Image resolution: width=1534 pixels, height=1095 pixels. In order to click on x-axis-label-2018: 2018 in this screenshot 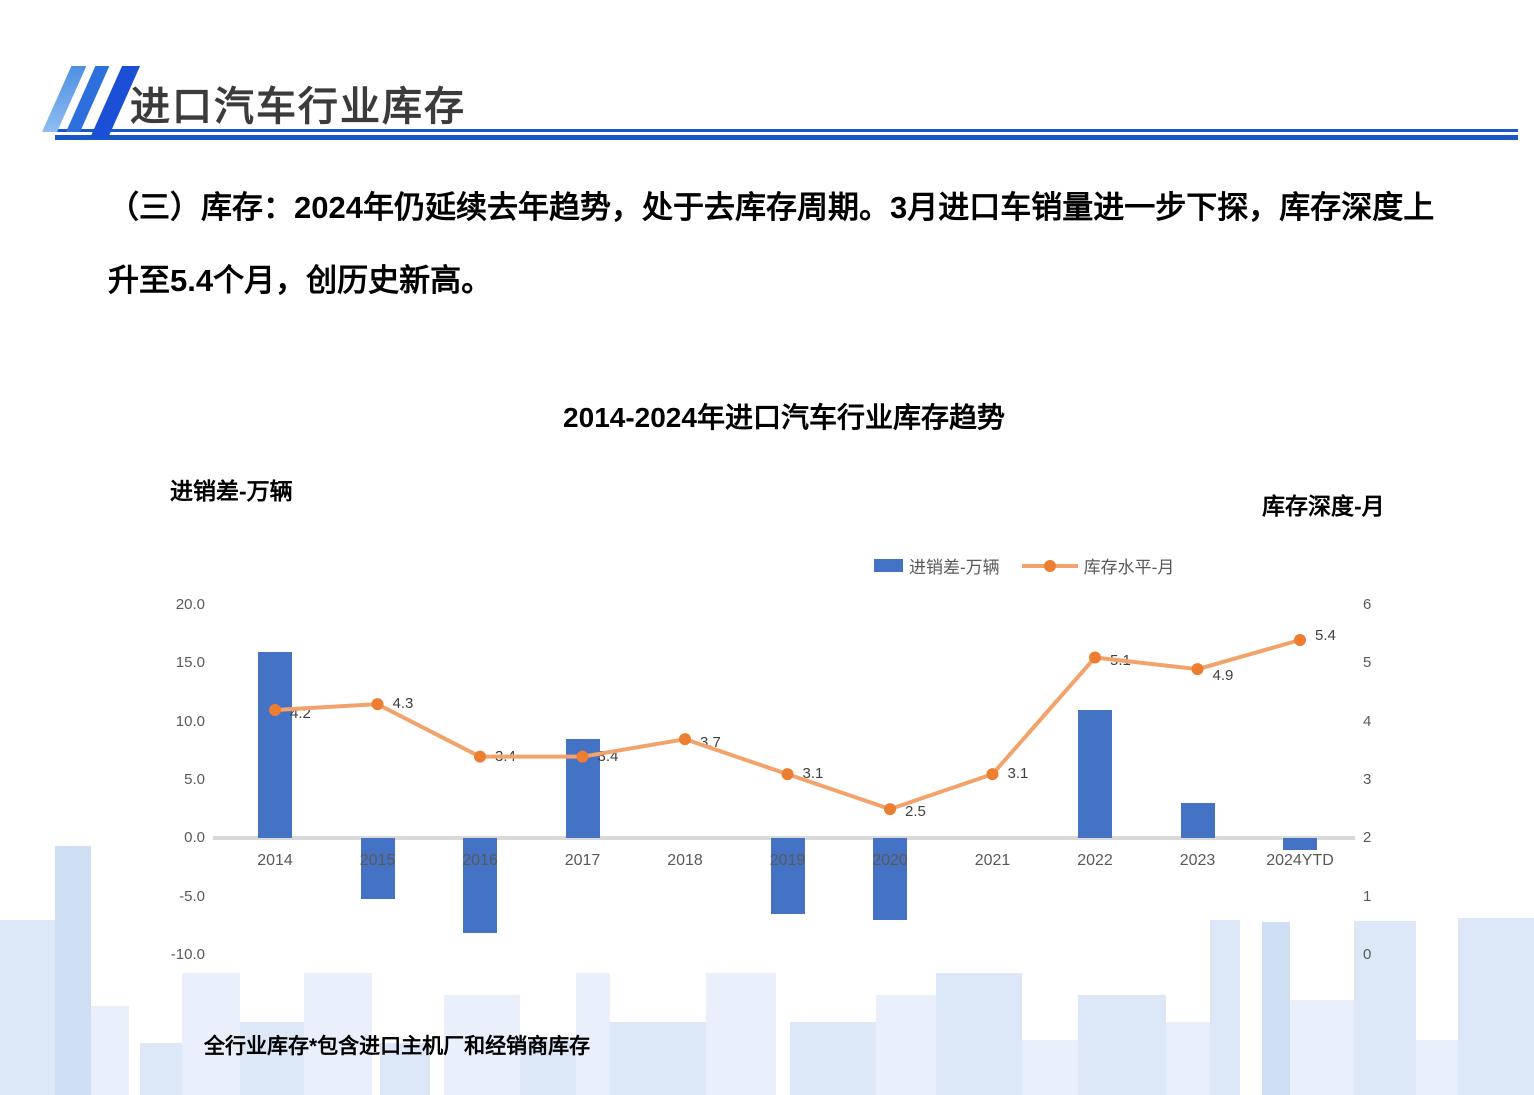, I will do `click(685, 861)`.